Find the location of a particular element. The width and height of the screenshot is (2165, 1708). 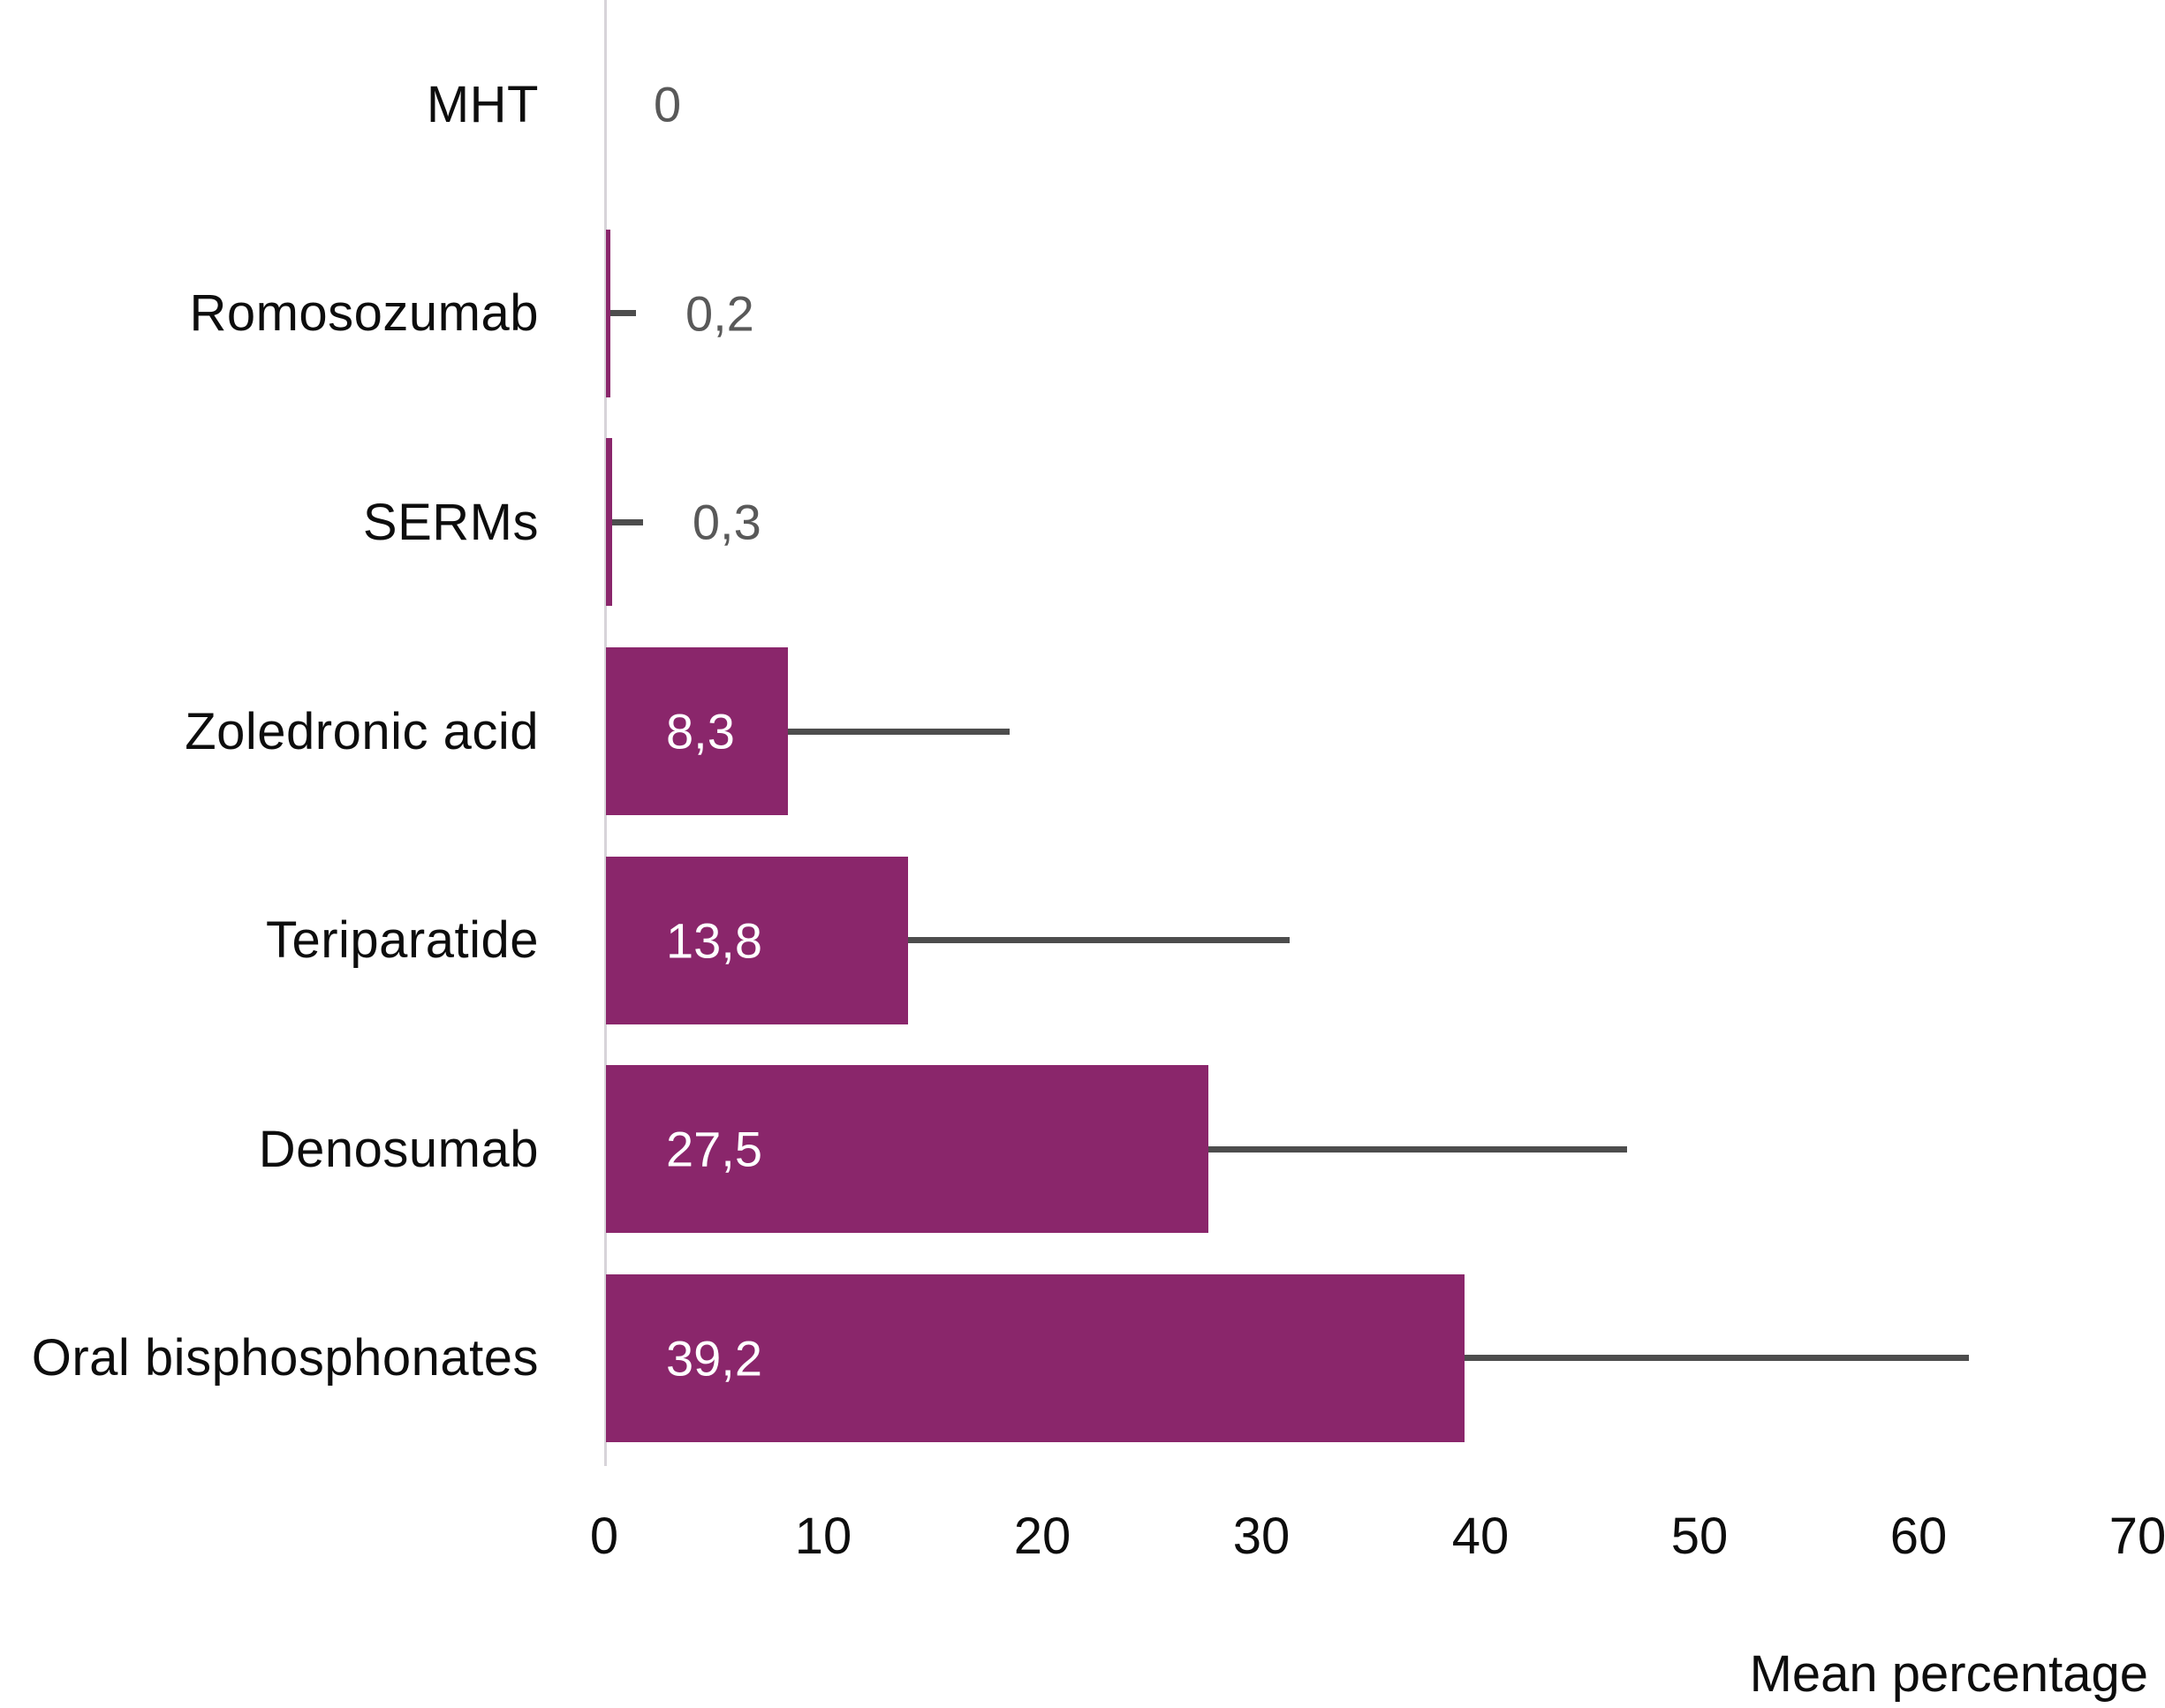

category-label: Romosozumab is located at coordinates (364, 313).